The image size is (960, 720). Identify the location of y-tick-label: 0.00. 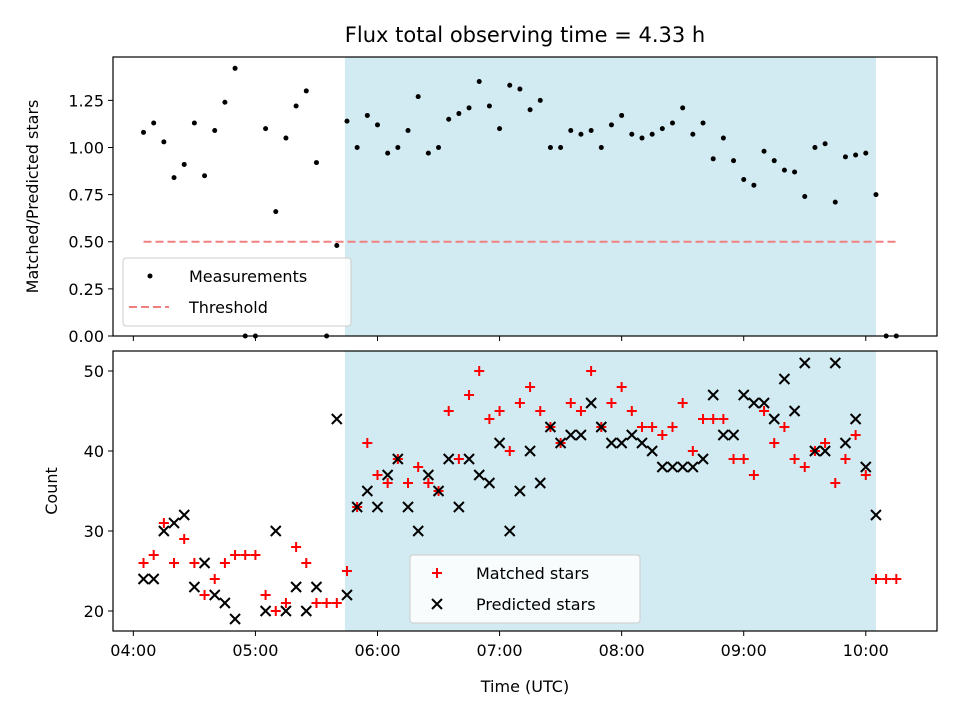
(86, 336).